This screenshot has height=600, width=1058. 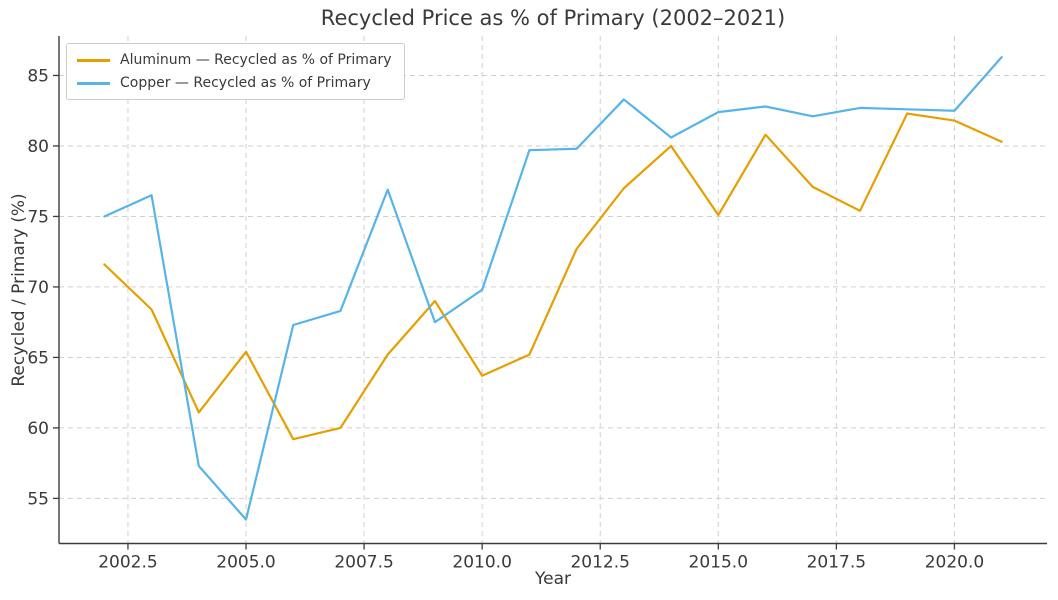 What do you see at coordinates (93, 83) in the screenshot?
I see `copper-line-swatch` at bounding box center [93, 83].